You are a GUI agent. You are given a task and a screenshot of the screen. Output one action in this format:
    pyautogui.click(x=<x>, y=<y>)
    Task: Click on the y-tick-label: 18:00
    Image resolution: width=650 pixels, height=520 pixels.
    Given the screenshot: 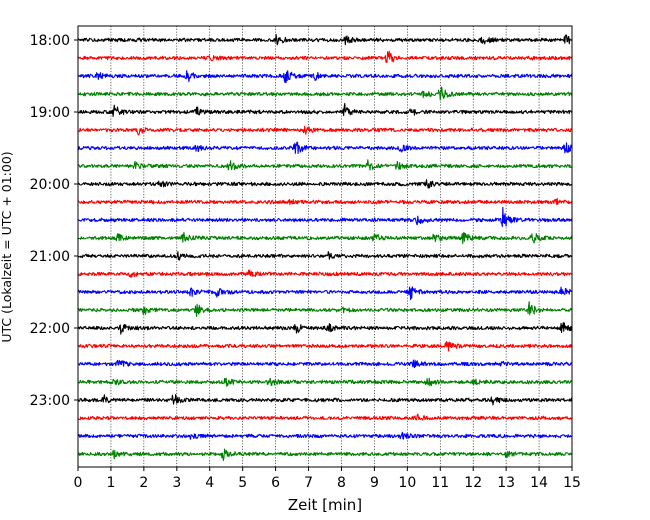 What is the action you would take?
    pyautogui.click(x=50, y=41)
    